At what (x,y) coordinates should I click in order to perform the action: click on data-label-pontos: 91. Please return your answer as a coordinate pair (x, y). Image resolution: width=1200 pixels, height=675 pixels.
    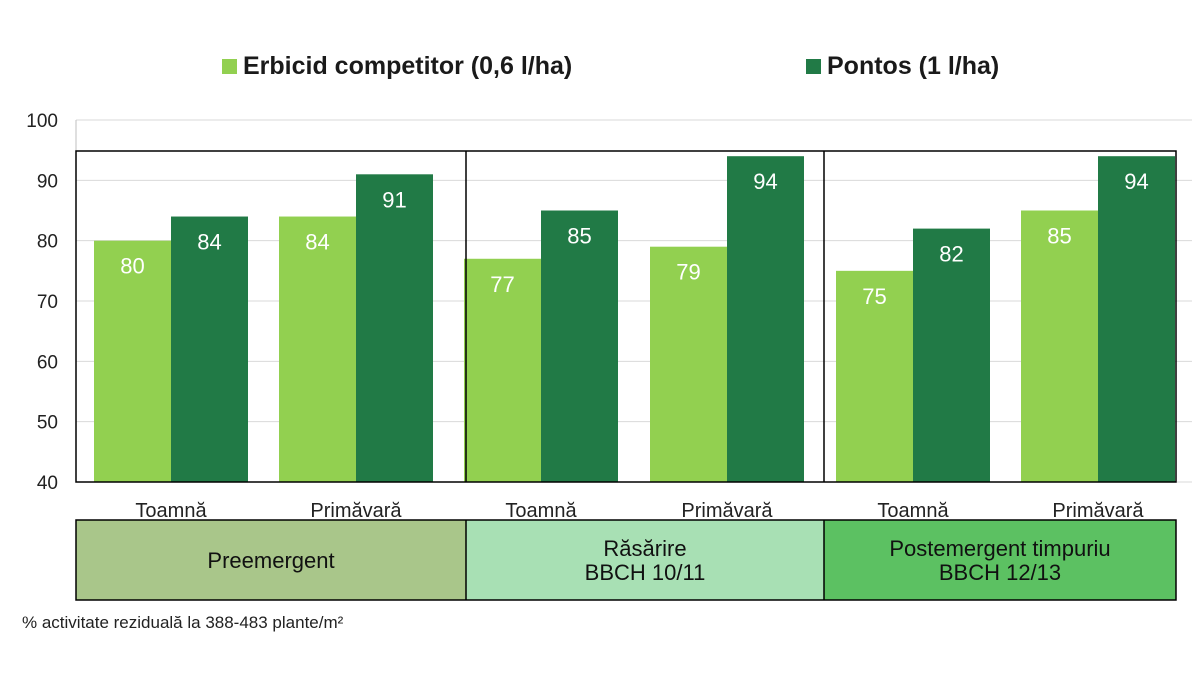
    Looking at the image, I should click on (394, 199).